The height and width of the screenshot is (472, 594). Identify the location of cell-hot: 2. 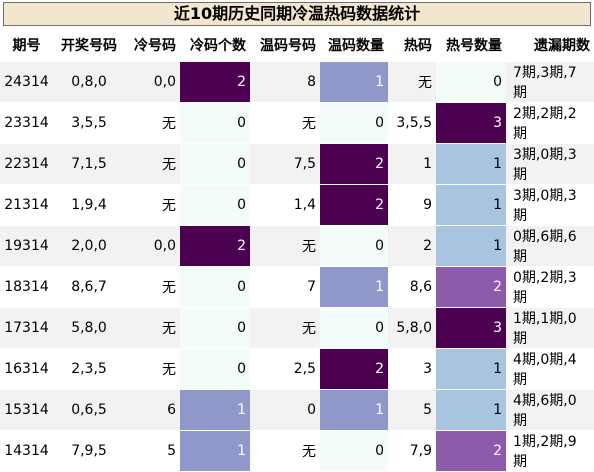
(412, 246).